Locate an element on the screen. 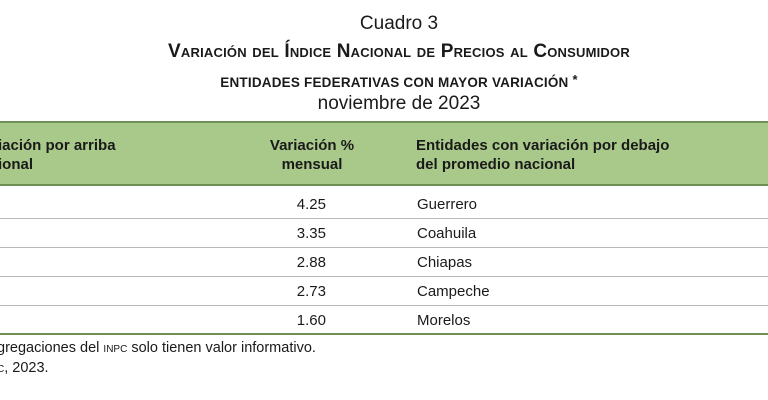 The height and width of the screenshot is (400, 768). header-left-column: iación por arriba ional is located at coordinates (99, 155).